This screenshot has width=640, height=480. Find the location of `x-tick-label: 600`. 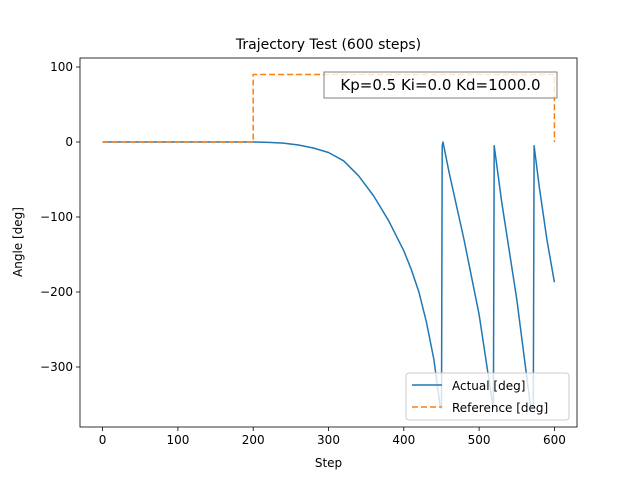

x-tick-label: 600 is located at coordinates (554, 440).